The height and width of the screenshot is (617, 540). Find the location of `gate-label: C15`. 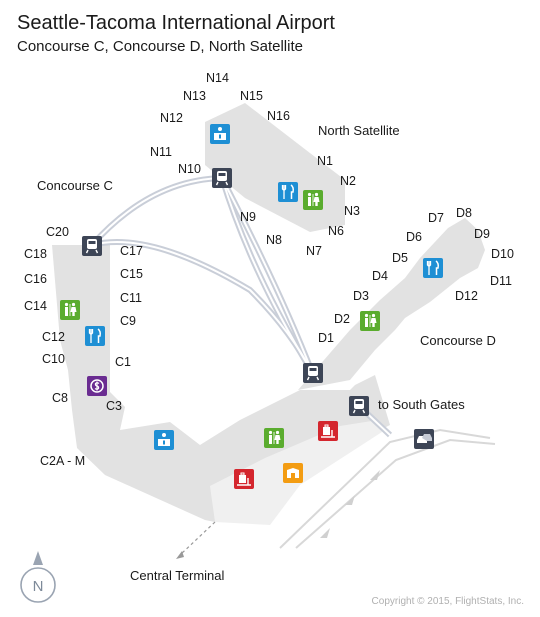

gate-label: C15 is located at coordinates (131, 274).